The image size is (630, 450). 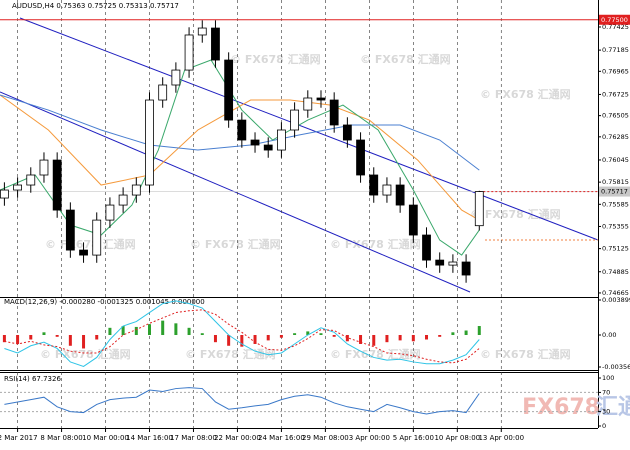 What do you see at coordinates (613, 407) in the screenshot?
I see `watermark-big: 汇通网` at bounding box center [613, 407].